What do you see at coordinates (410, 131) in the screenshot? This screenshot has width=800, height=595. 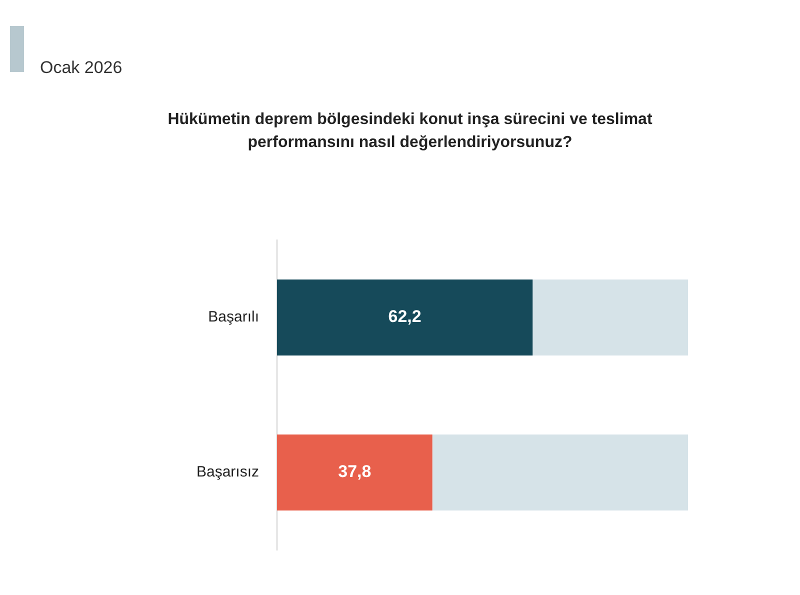 I see `chart-title: Hükümetin deprem bölgesindeki konut inşa sürecini ve teslimat performansını nasıl değerlendiriyorsunuz?` at bounding box center [410, 131].